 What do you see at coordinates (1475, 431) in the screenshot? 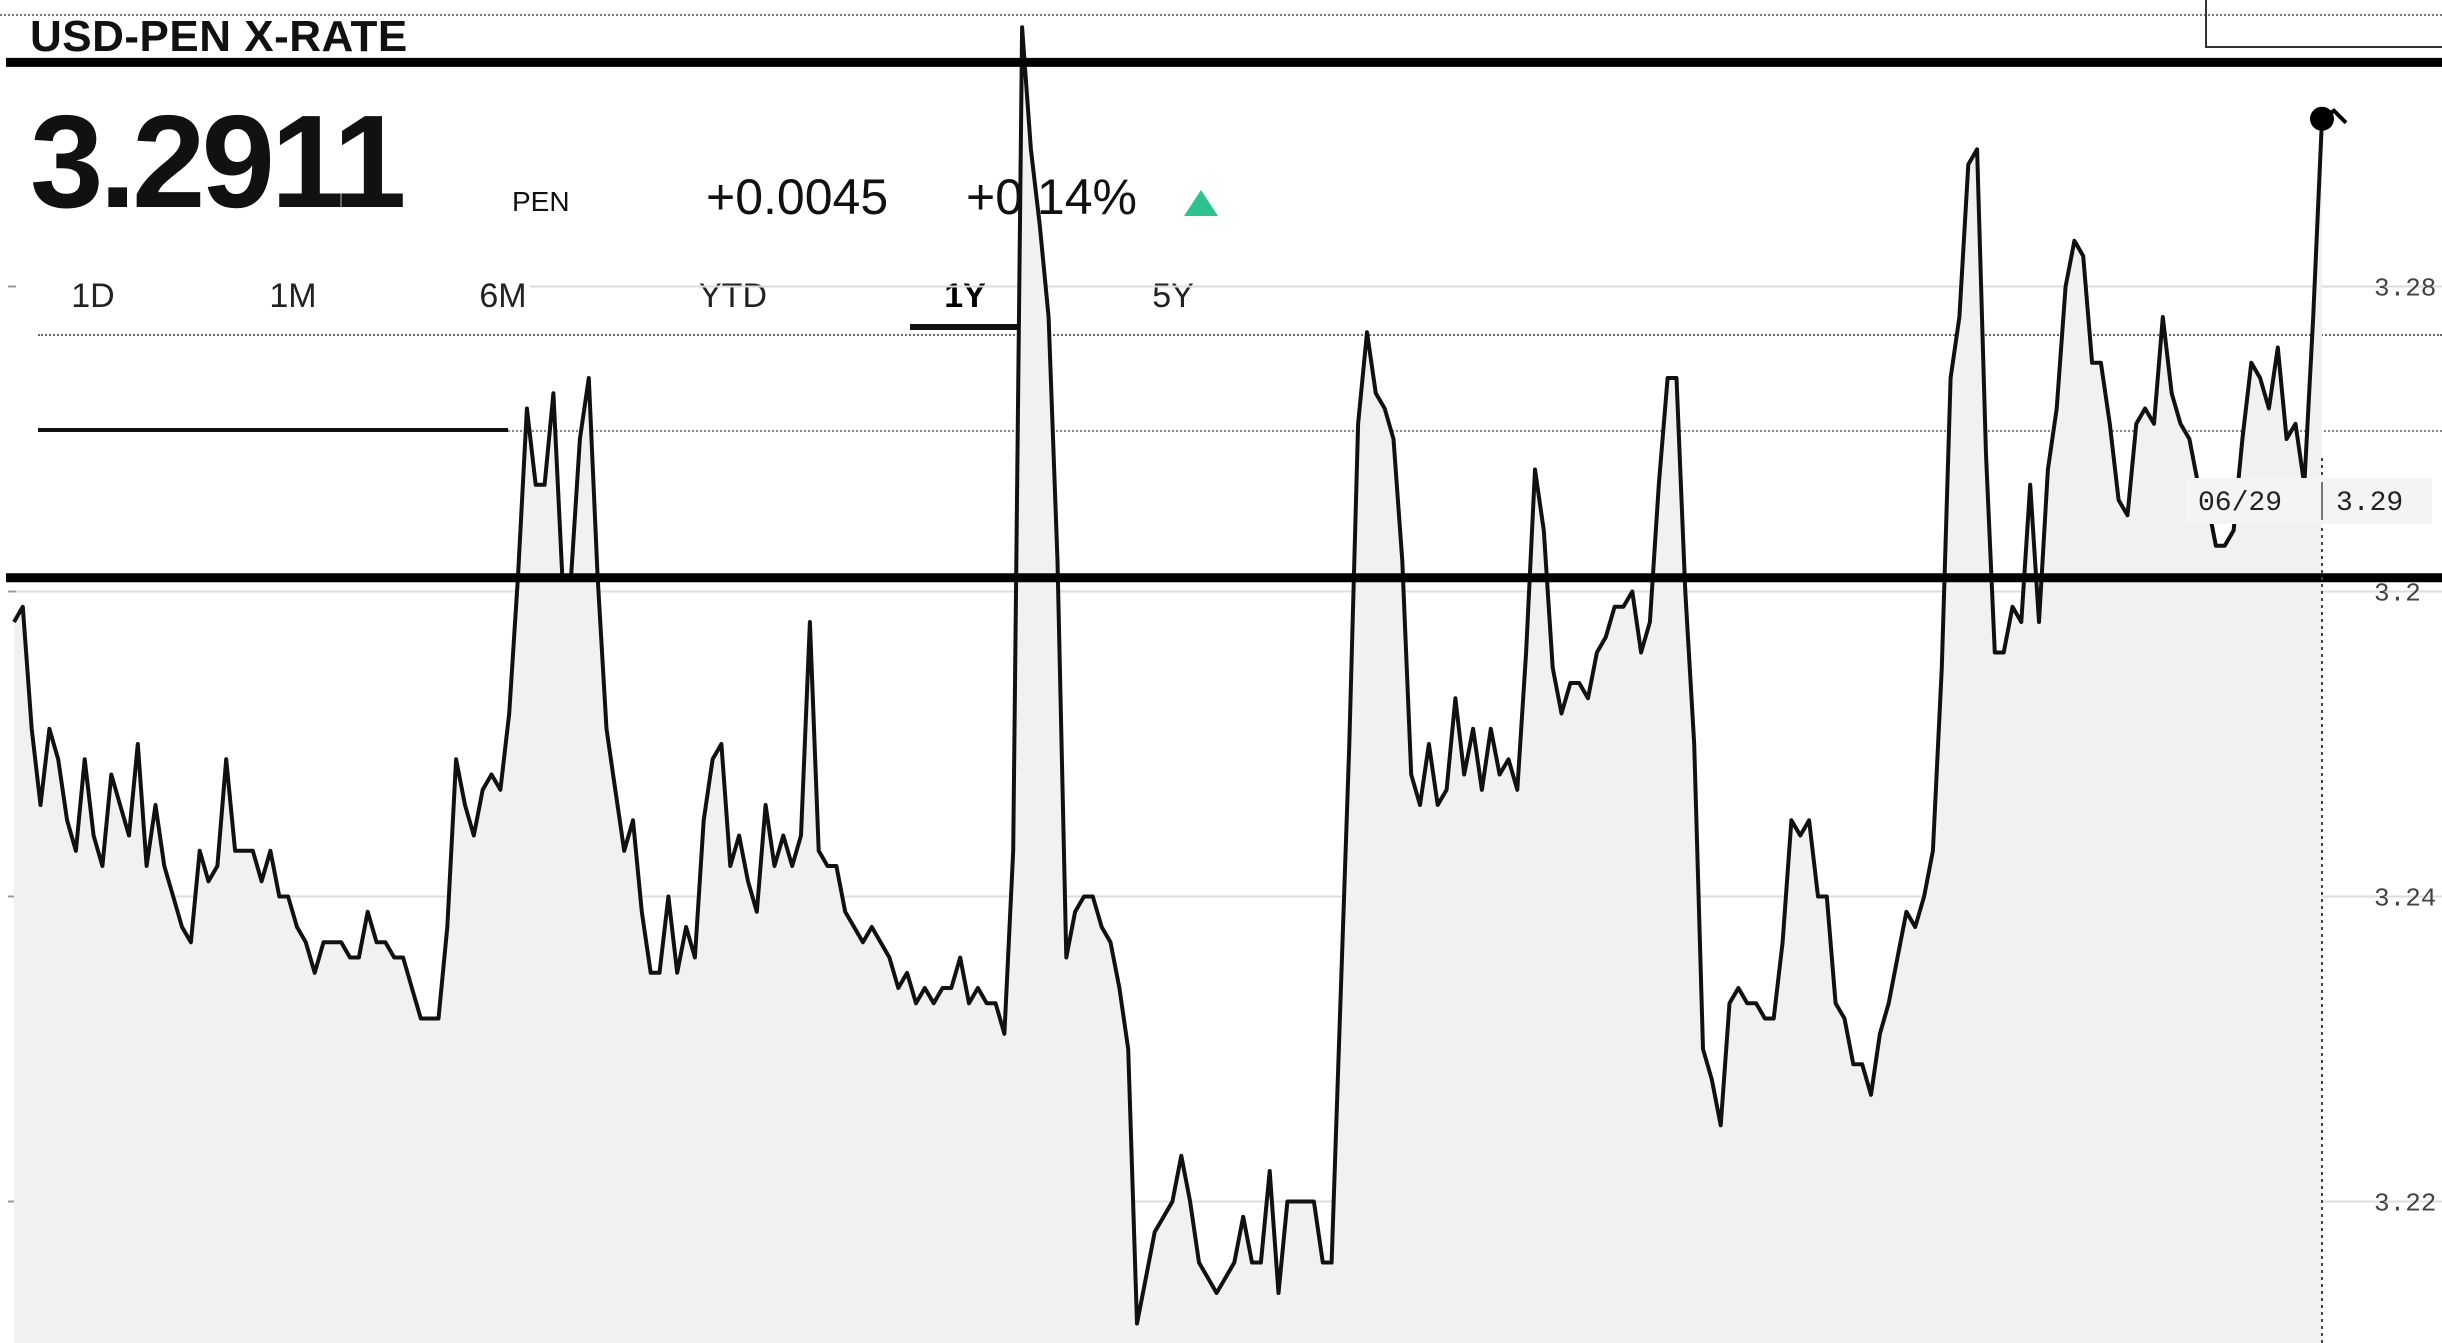
I see `section-divider` at bounding box center [1475, 431].